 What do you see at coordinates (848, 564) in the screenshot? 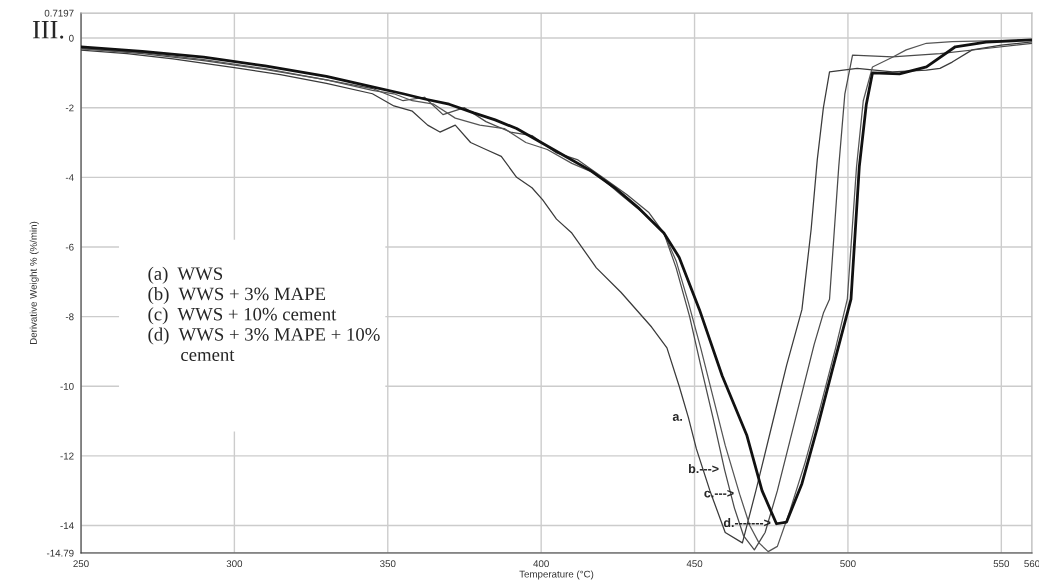
I see `x-tick-label: 500` at bounding box center [848, 564].